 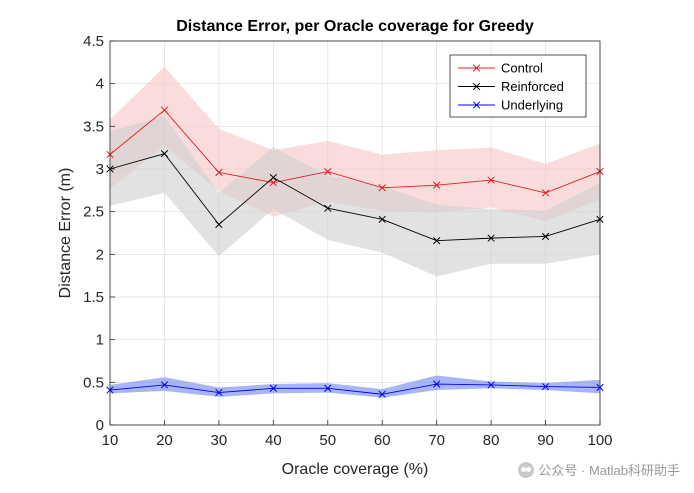 I want to click on underlying-band, so click(x=355, y=386).